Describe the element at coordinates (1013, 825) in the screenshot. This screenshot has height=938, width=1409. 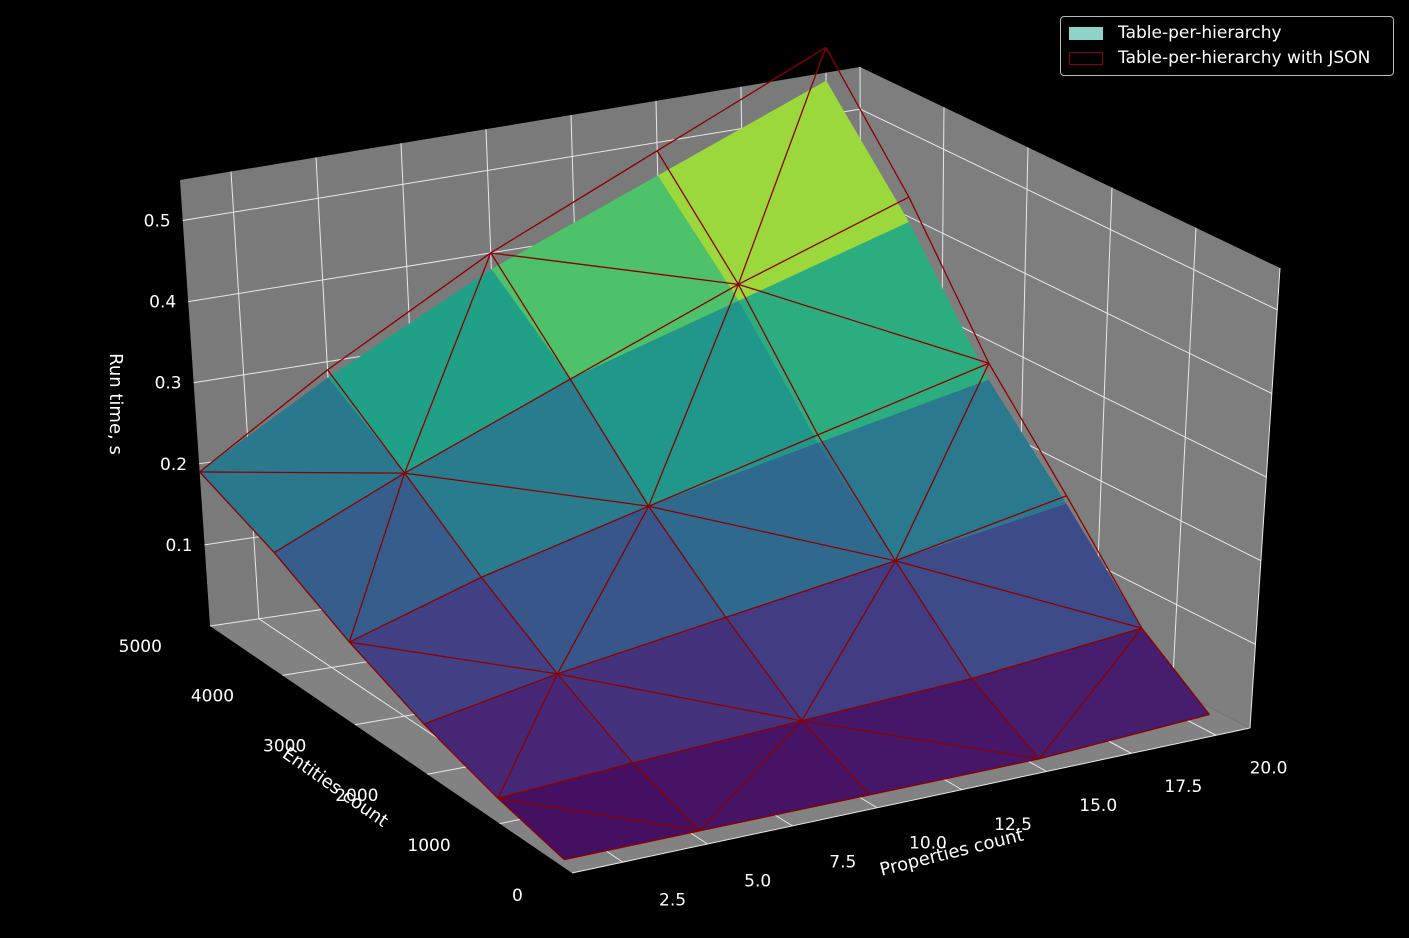
I see `tick-label: 12.5` at that location.